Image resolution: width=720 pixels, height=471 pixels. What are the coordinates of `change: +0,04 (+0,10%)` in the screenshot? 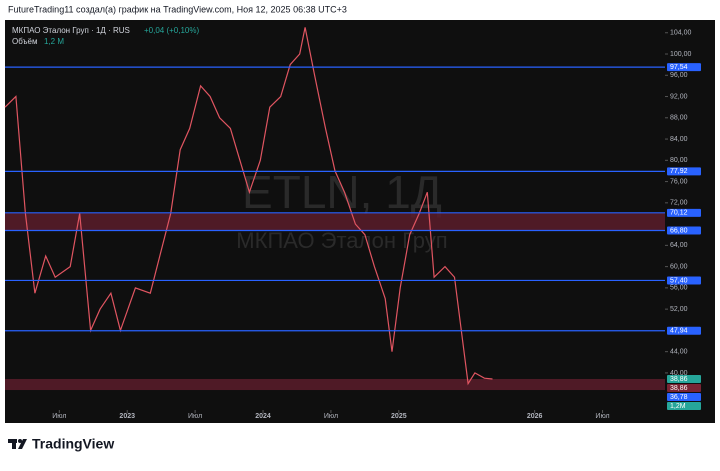 It's located at (171, 30).